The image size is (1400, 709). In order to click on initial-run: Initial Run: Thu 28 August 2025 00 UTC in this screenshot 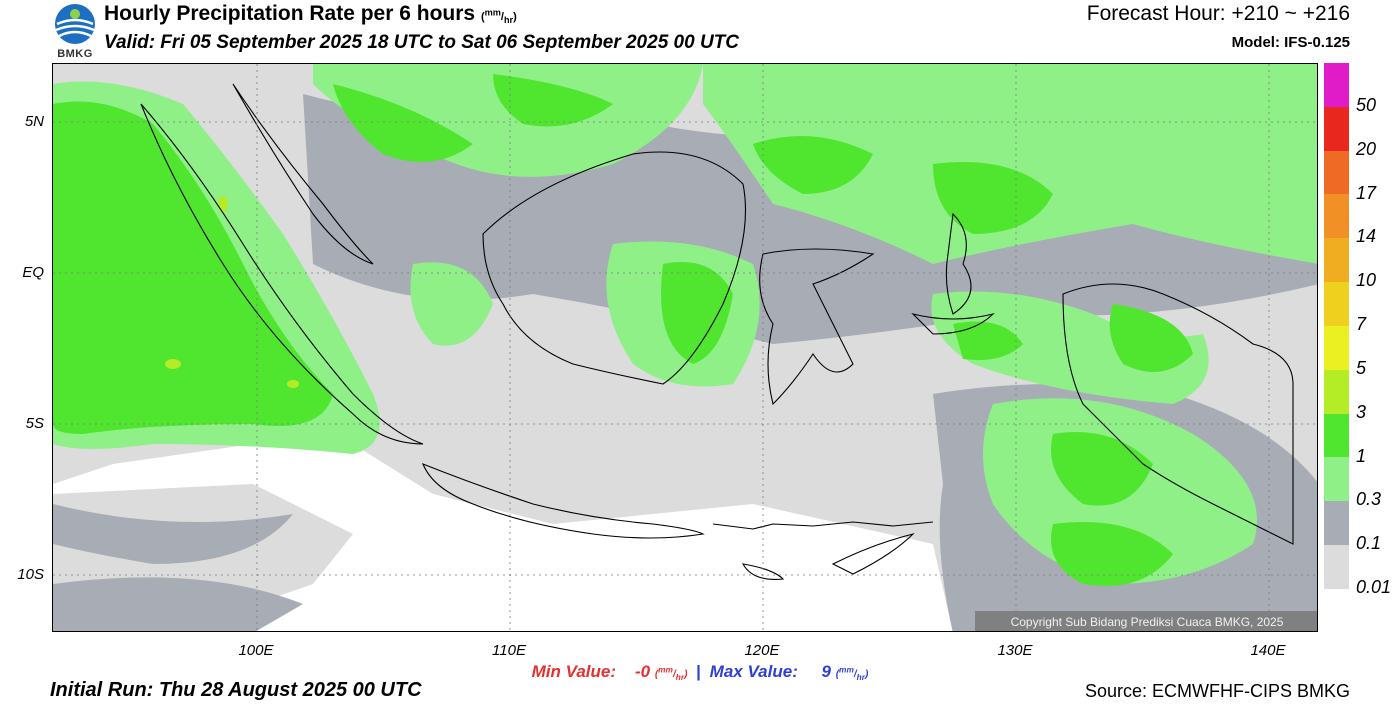, I will do `click(236, 690)`.